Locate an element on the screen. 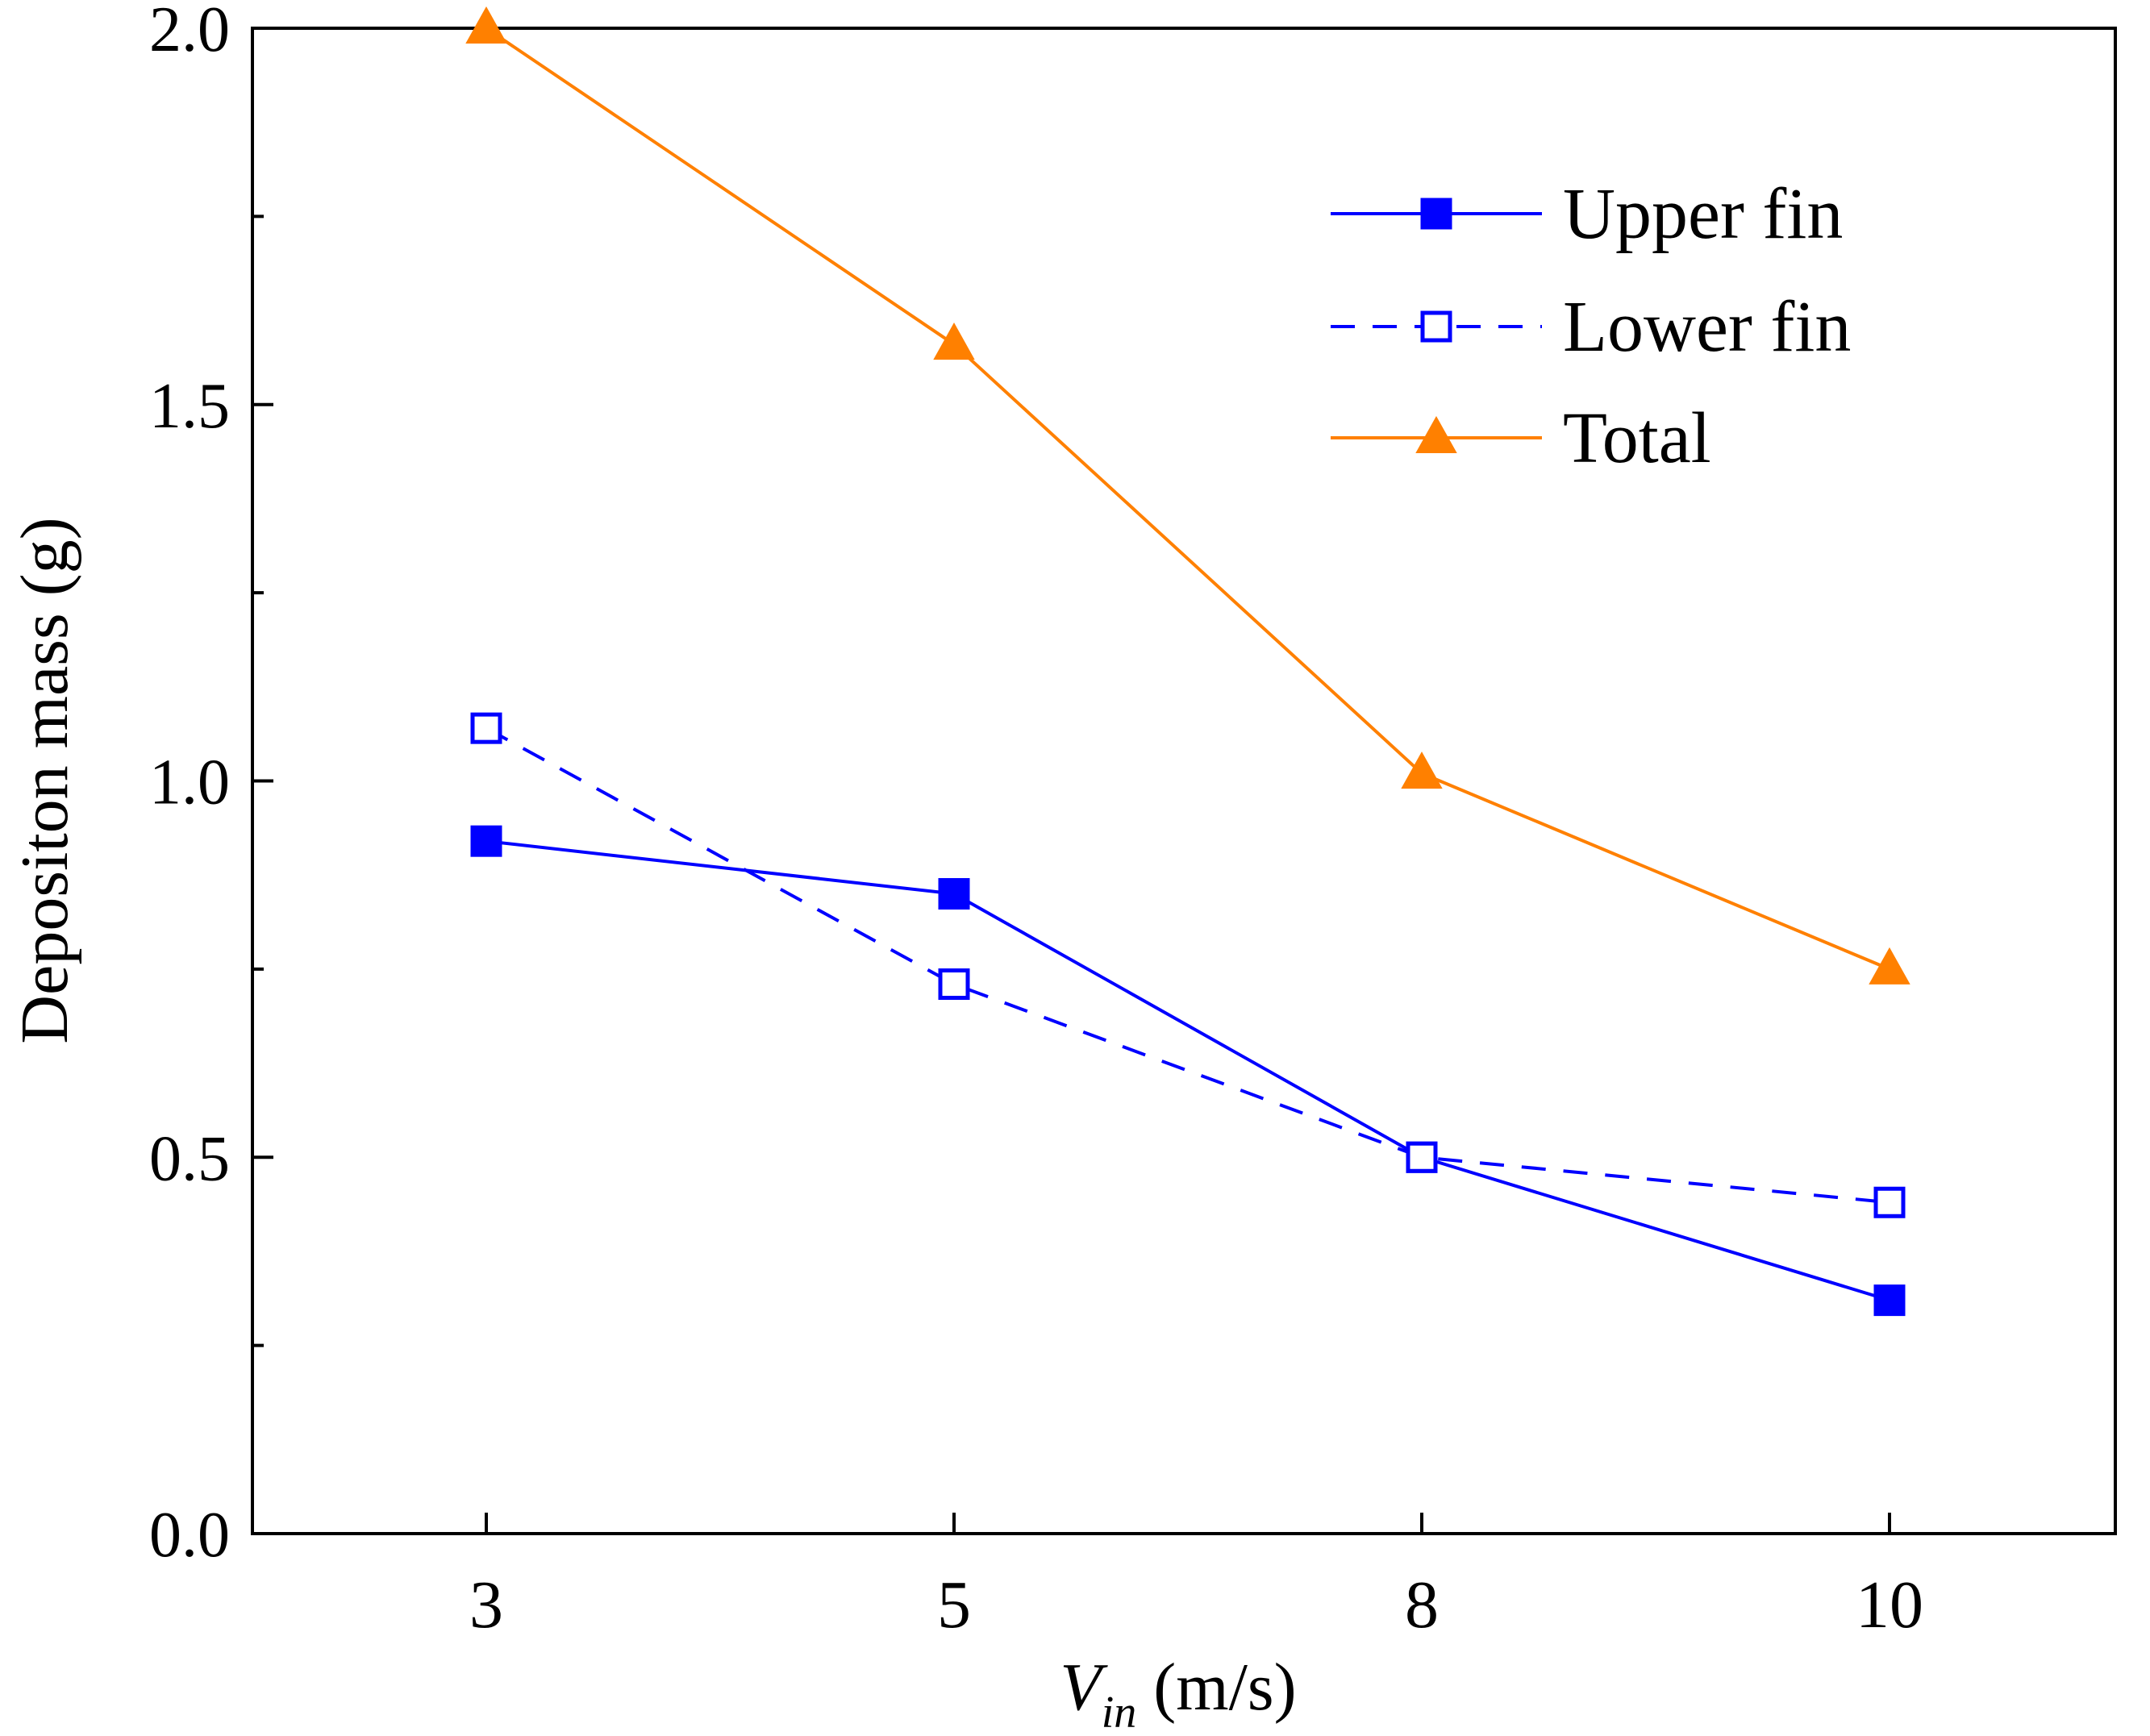 This screenshot has height=1736, width=2150. legend-label: Upper fin is located at coordinates (1703, 214).